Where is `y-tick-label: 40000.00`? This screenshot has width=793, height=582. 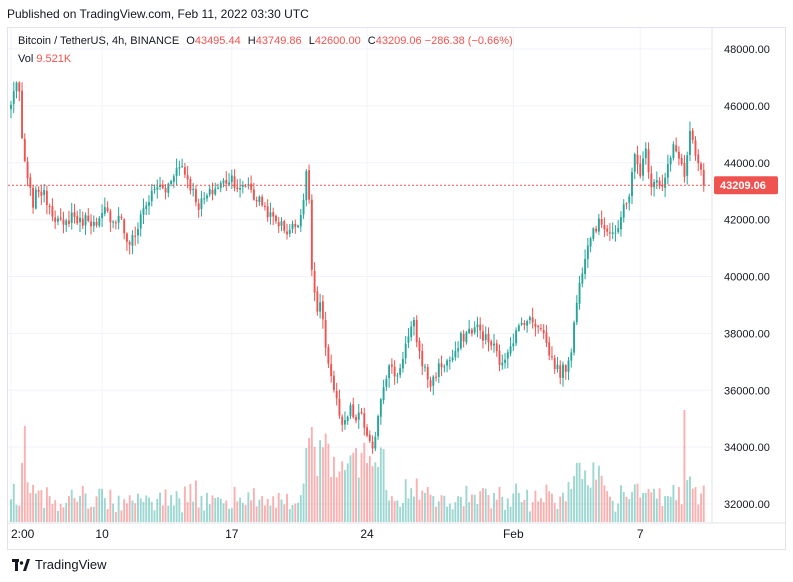
y-tick-label: 40000.00 is located at coordinates (747, 278).